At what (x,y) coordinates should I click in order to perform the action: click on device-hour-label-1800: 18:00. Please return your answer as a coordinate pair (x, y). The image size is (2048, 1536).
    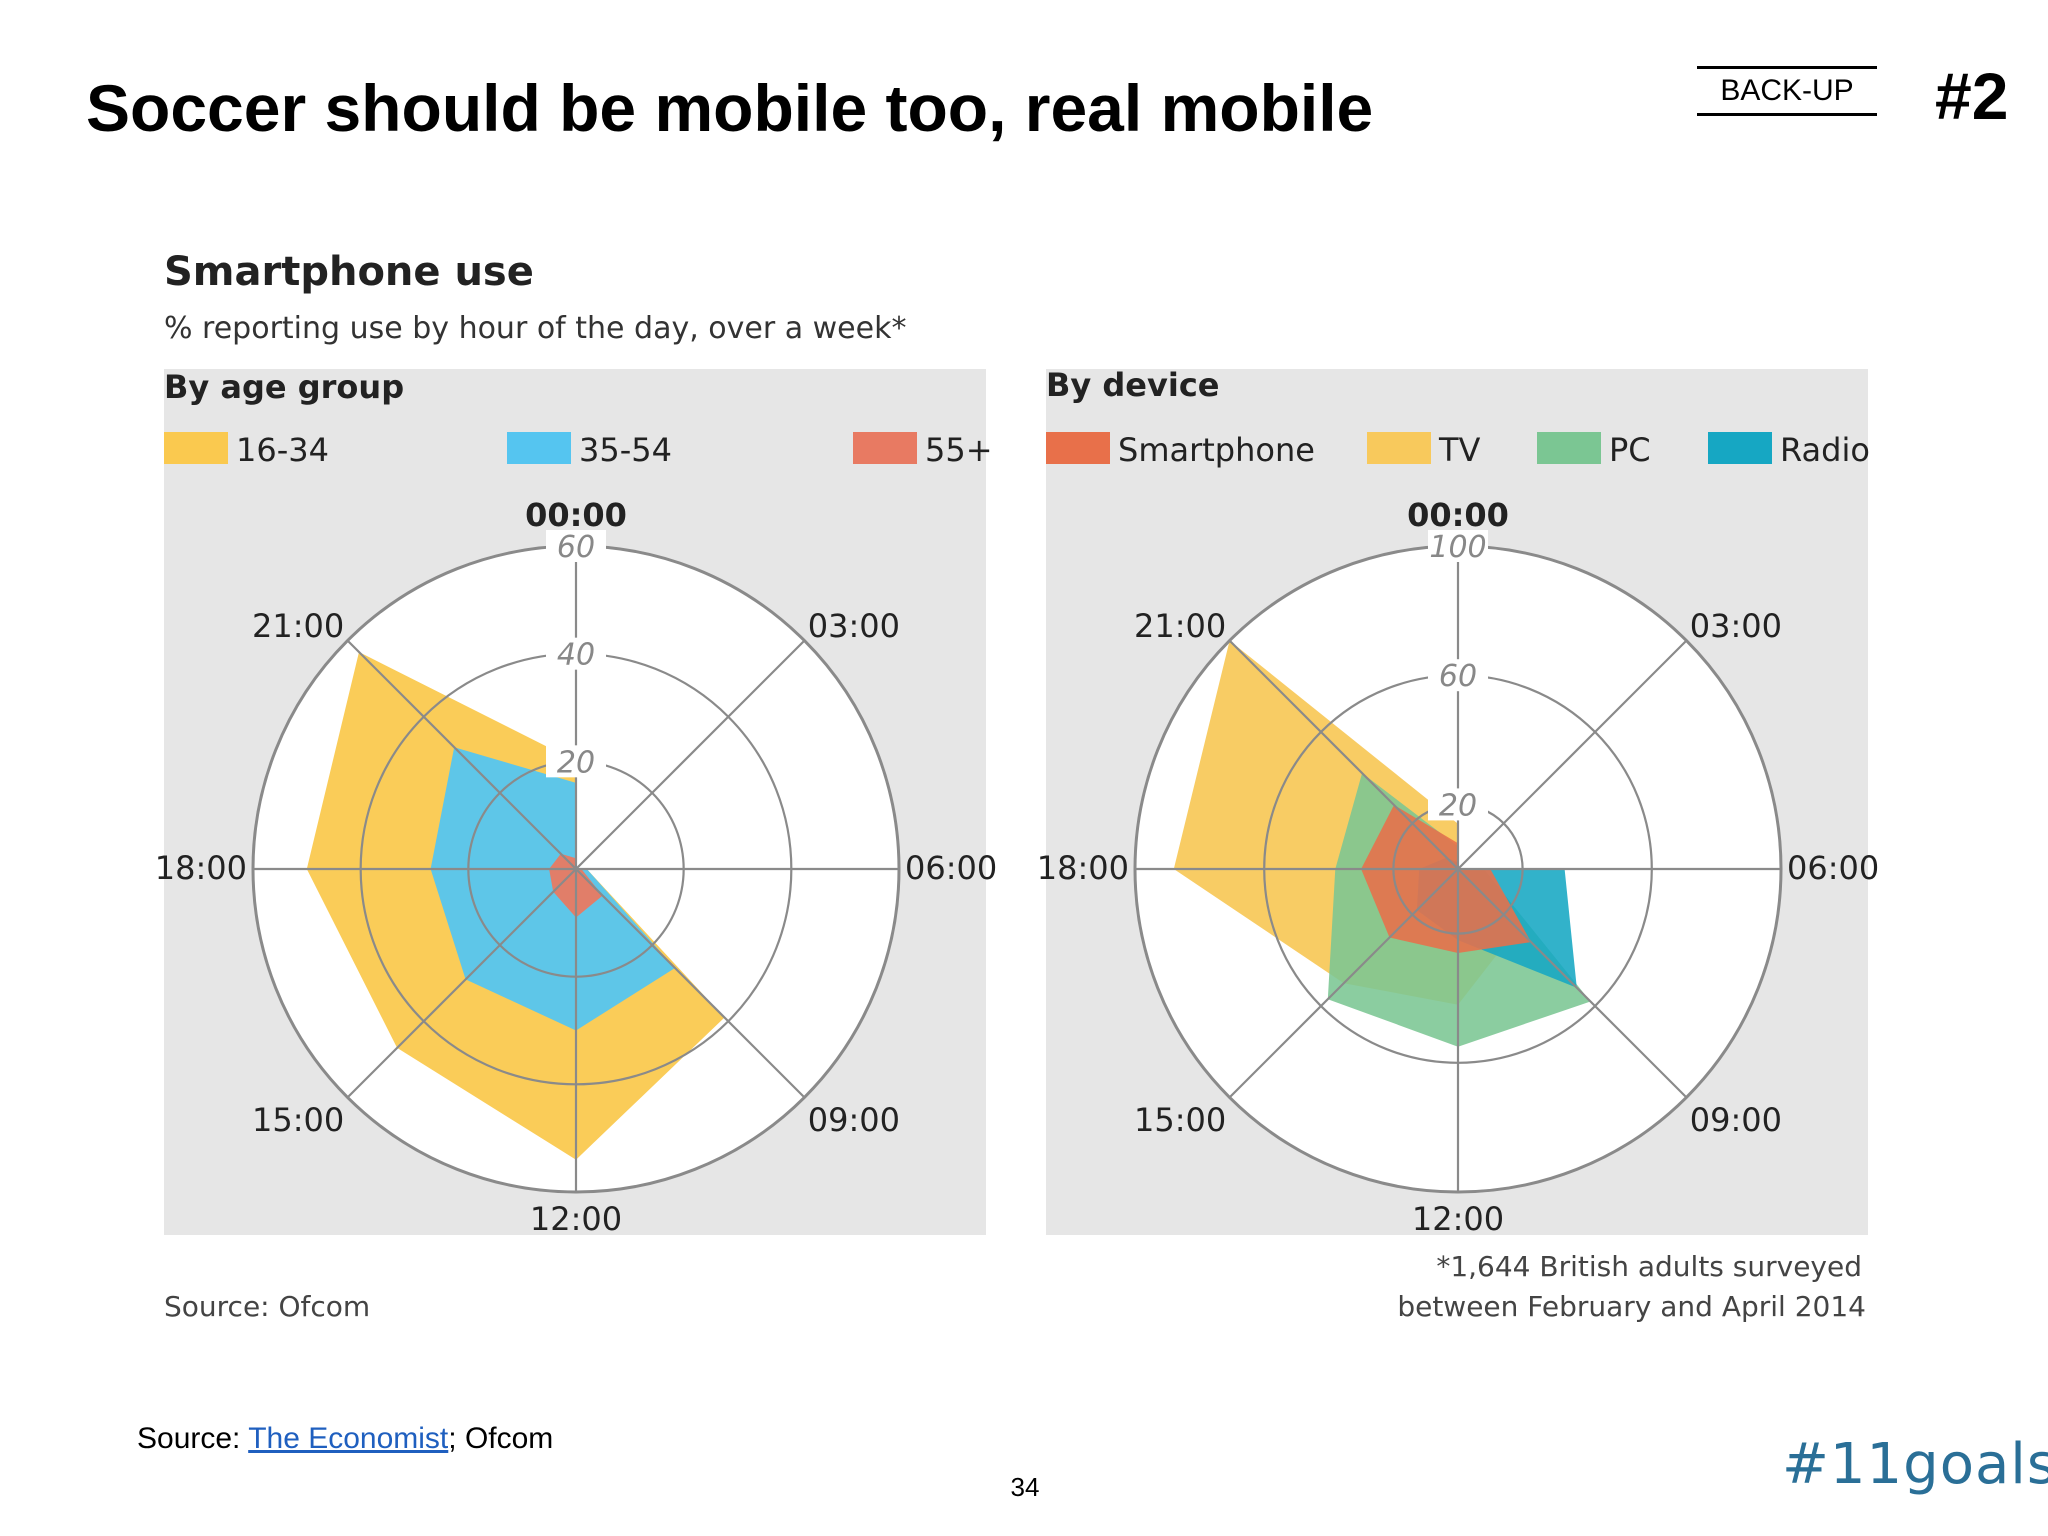
    Looking at the image, I should click on (1083, 868).